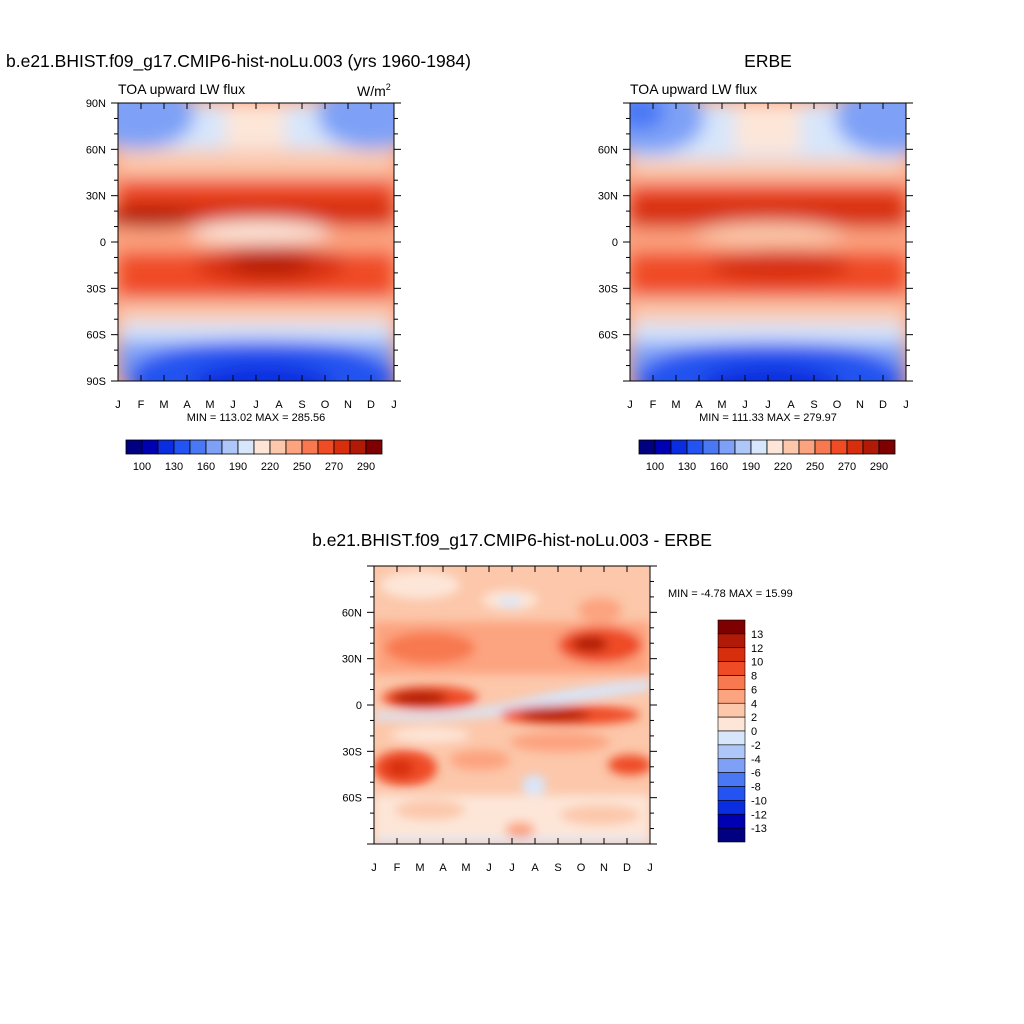 The width and height of the screenshot is (1024, 1024). Describe the element at coordinates (693, 89) in the screenshot. I see `panel-erbe-subtitle: TOA upward LW flux` at that location.